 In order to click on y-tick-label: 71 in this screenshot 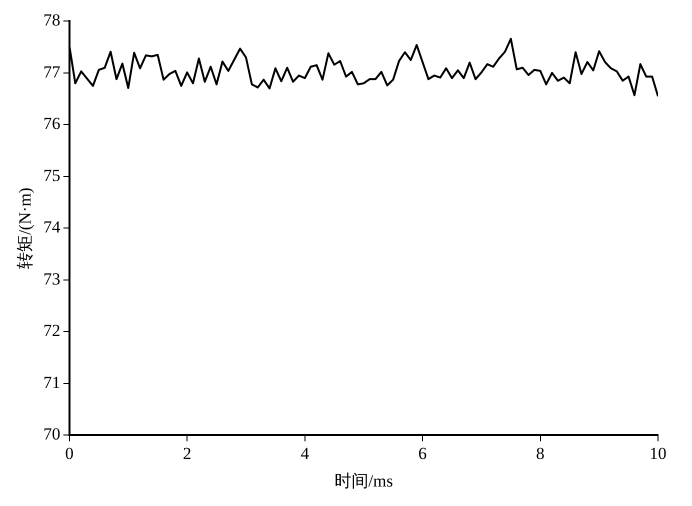, I will do `click(51, 382)`.